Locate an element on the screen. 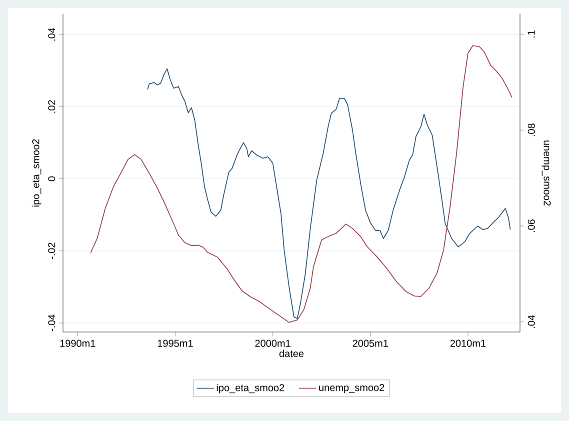  y-tick-label: -.04 is located at coordinates (52, 323).